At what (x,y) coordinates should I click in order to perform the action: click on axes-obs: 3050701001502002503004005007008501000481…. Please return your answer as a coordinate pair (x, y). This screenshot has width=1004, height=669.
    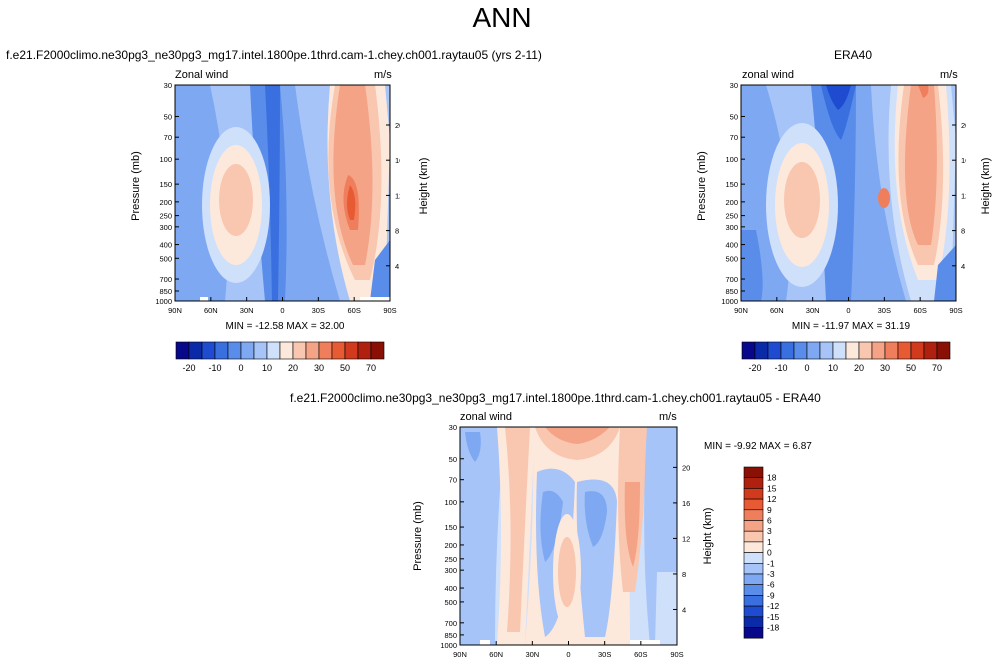
    Looking at the image, I should click on (843, 198).